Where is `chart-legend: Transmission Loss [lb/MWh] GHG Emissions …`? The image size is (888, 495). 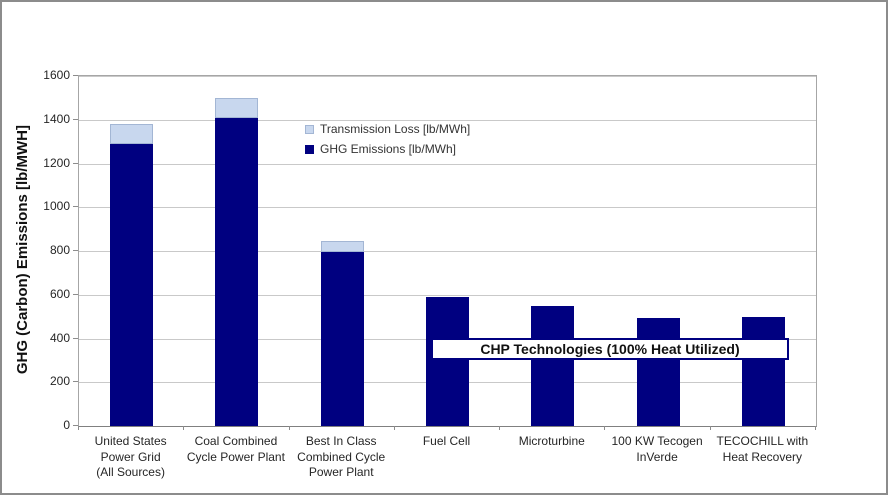 chart-legend: Transmission Loss [lb/MWh] GHG Emissions … is located at coordinates (387, 142).